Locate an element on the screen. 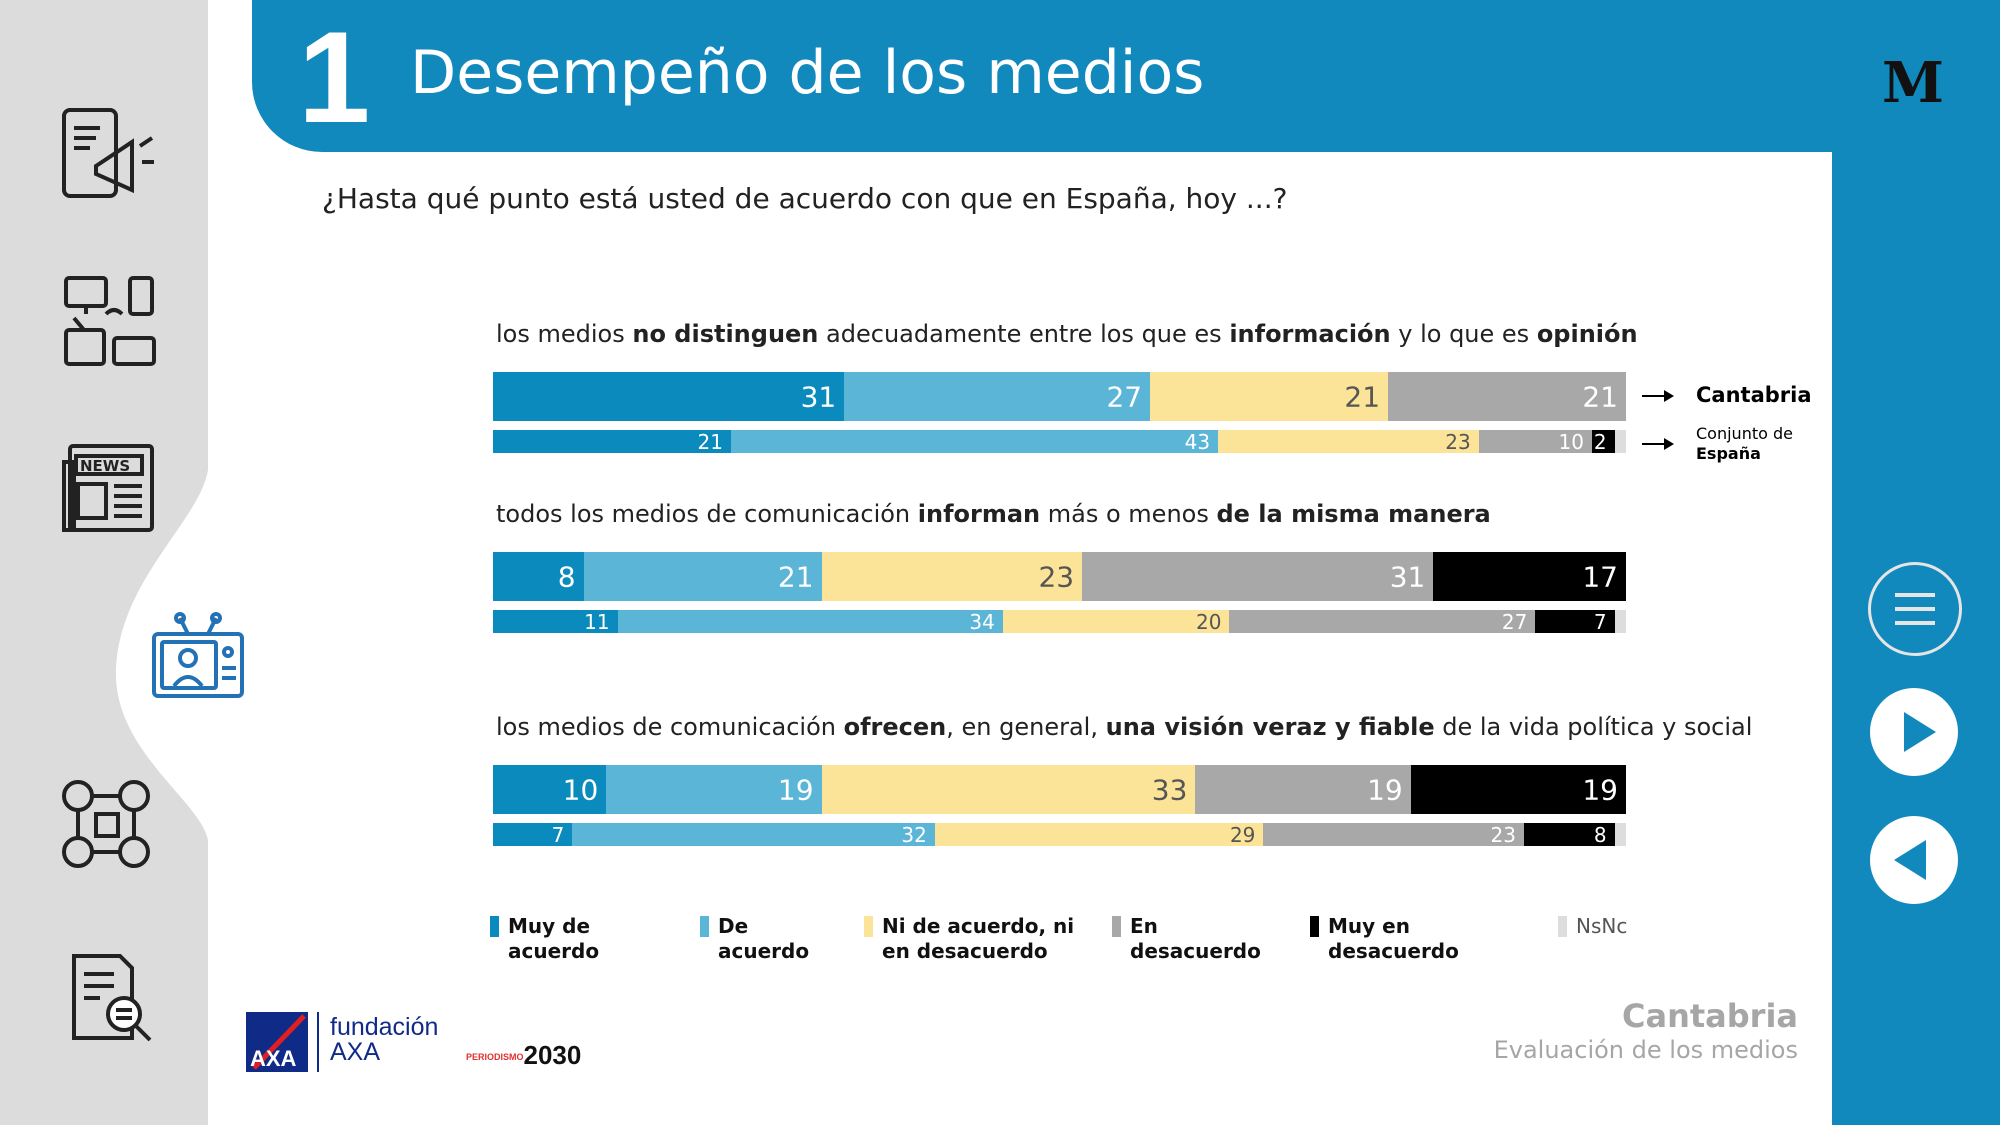 The height and width of the screenshot is (1125, 2000). play-icon is located at coordinates (1920, 732).